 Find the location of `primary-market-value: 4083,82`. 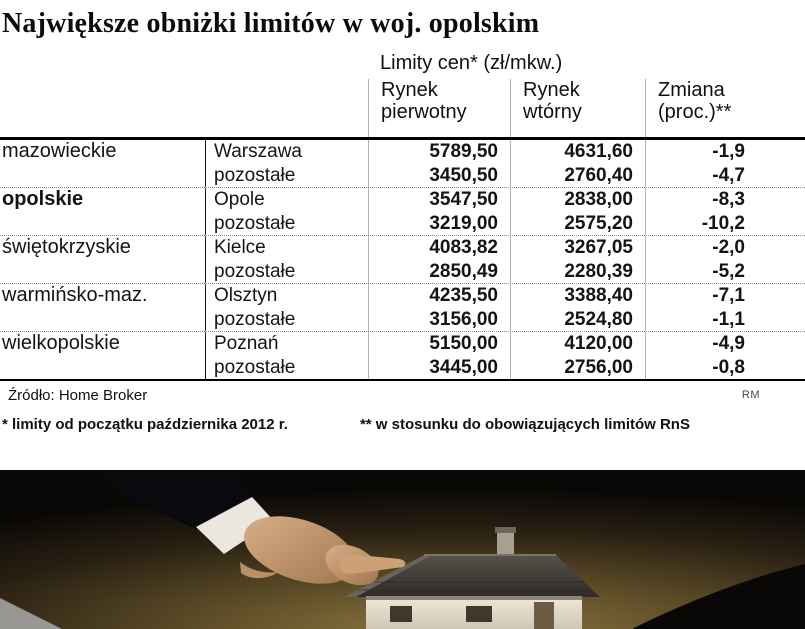

primary-market-value: 4083,82 is located at coordinates (439, 248).